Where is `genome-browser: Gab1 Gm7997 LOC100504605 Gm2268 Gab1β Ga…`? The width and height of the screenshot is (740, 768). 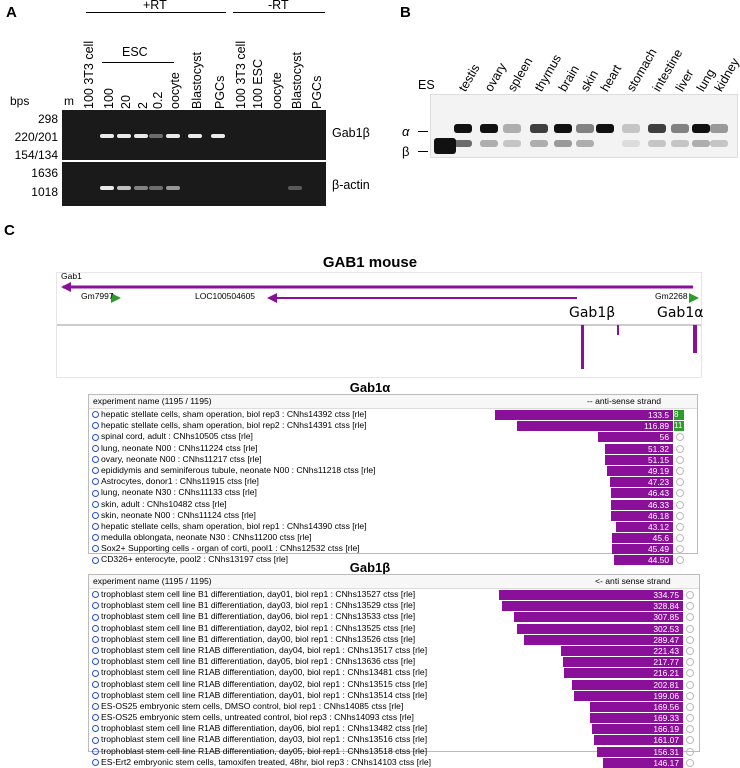
genome-browser: Gab1 Gm7997 LOC100504605 Gm2268 Gab1β Ga… is located at coordinates (379, 324).